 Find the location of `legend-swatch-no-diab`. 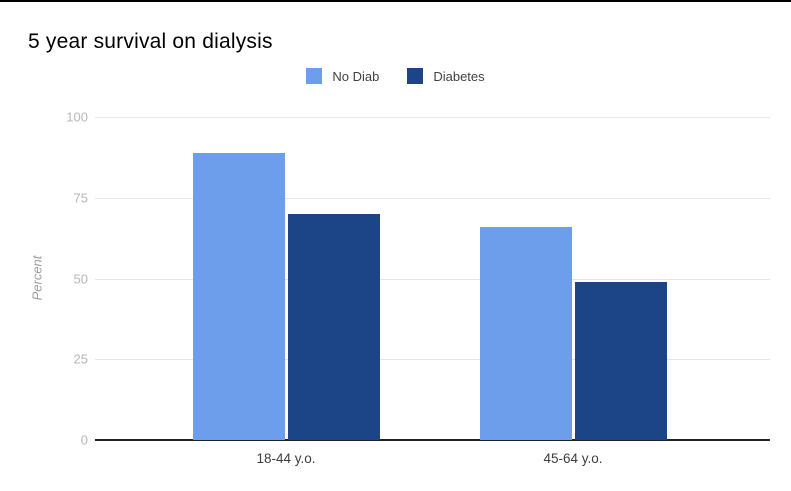

legend-swatch-no-diab is located at coordinates (314, 76).